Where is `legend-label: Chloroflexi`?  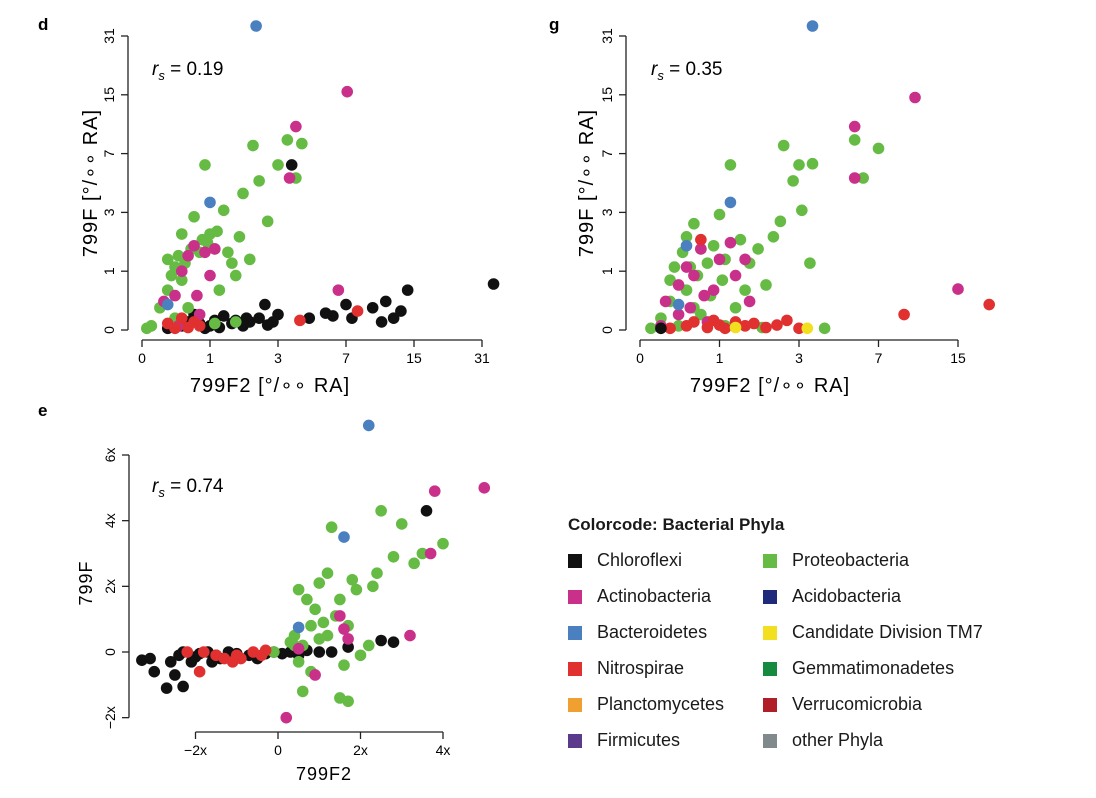 legend-label: Chloroflexi is located at coordinates (640, 560).